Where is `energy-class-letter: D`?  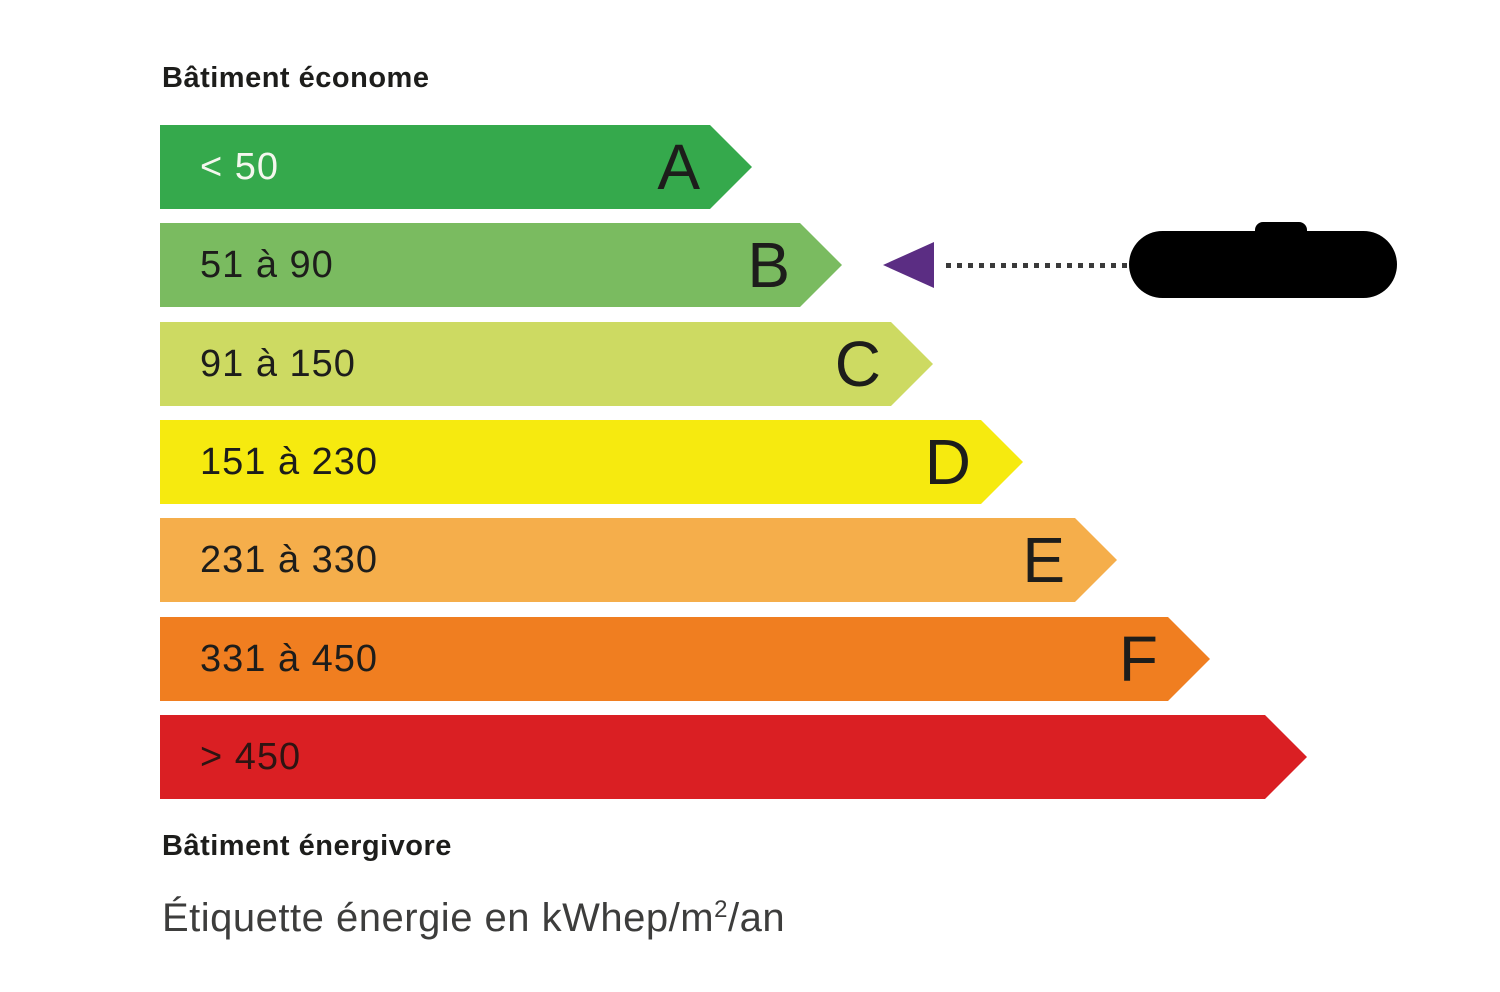 energy-class-letter: D is located at coordinates (947, 462).